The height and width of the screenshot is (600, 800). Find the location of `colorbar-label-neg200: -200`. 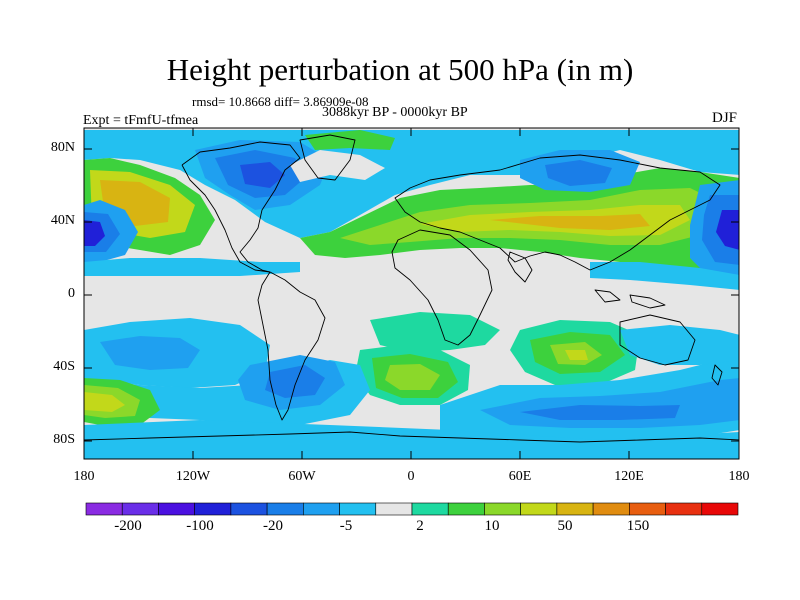

colorbar-label-neg200: -200 is located at coordinates (128, 526).